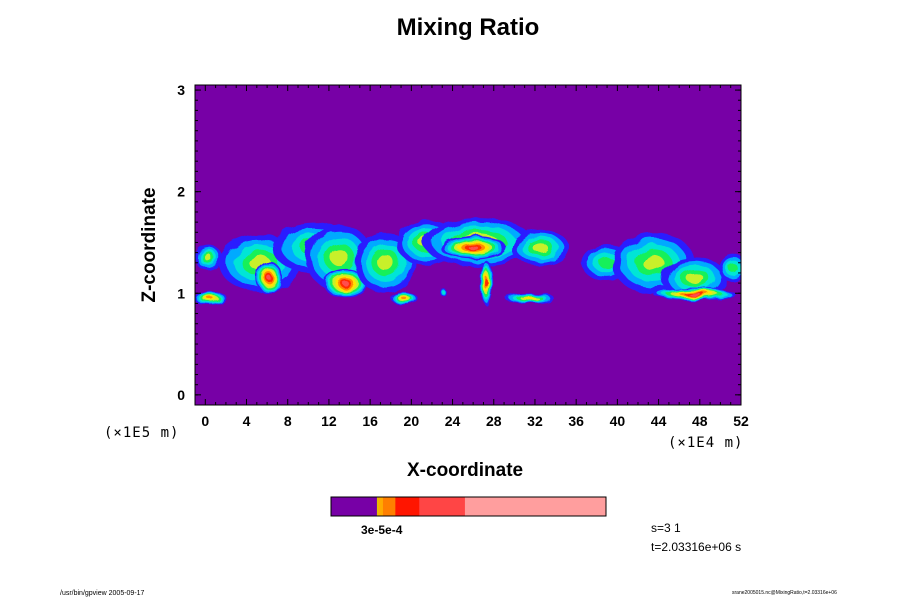 The image size is (900, 600). Describe the element at coordinates (465, 470) in the screenshot. I see `x-axis-label: X-coordinate` at that location.